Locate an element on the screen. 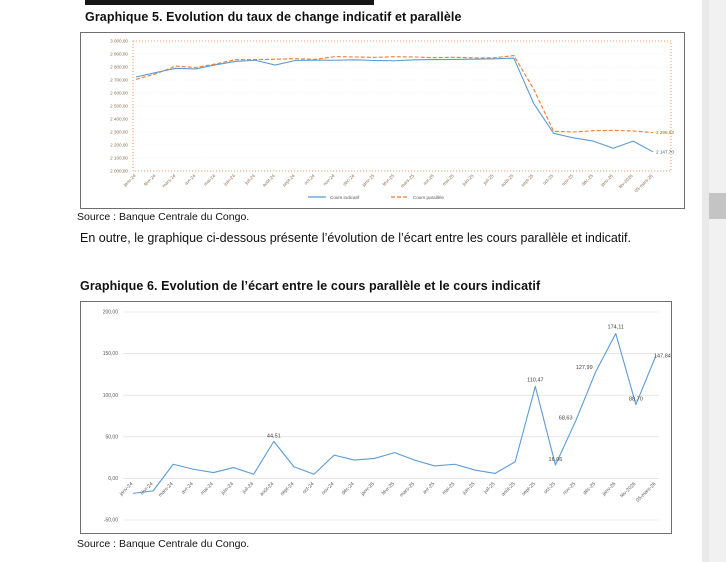  svg-text: 2 400,00 is located at coordinates (119, 119).